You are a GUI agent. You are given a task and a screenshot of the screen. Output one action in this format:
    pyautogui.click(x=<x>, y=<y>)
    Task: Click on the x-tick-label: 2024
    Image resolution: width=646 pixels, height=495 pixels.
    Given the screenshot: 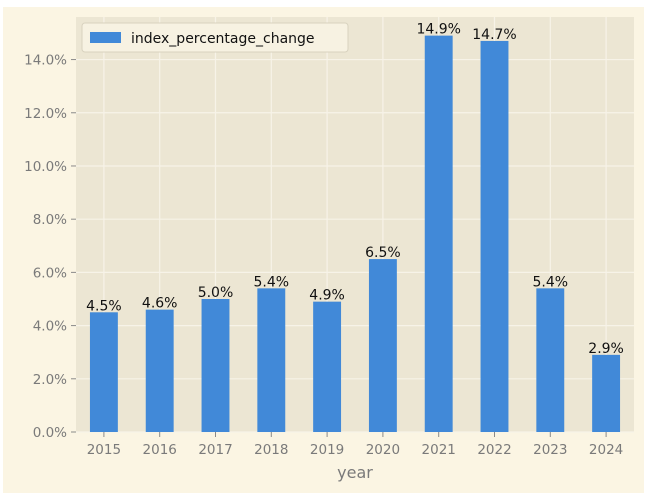 What is the action you would take?
    pyautogui.click(x=606, y=450)
    